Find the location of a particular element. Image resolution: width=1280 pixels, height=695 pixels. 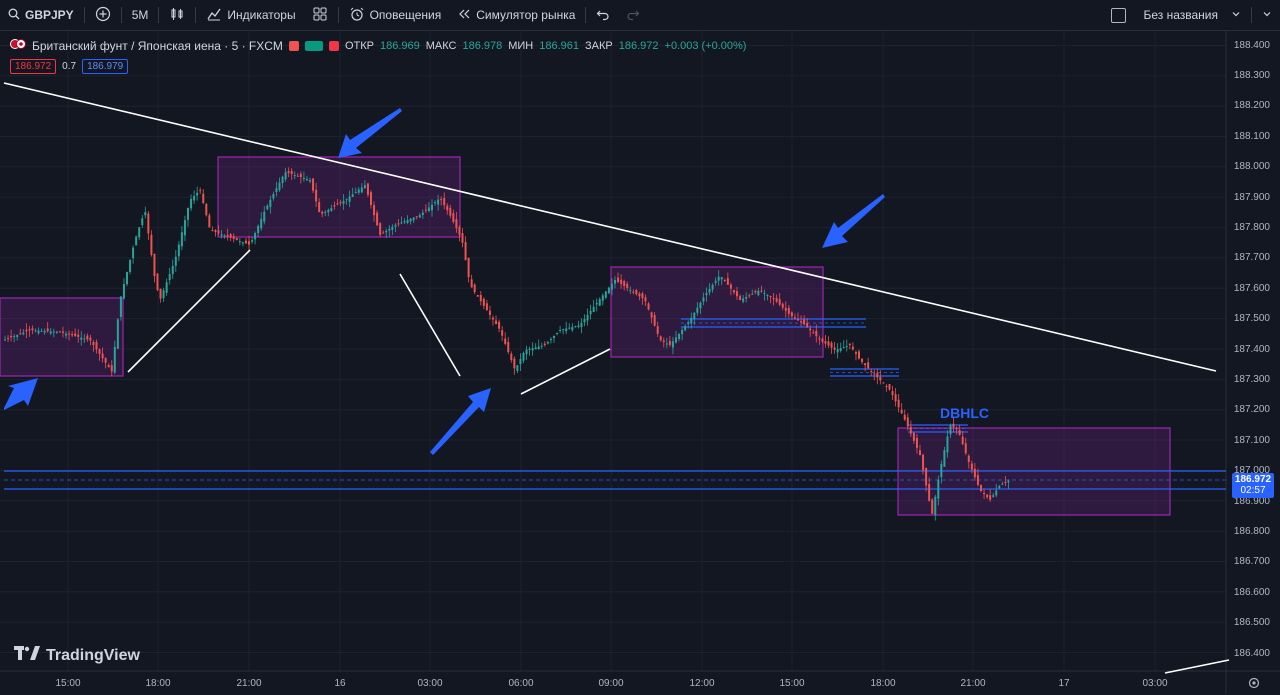

support-zone is located at coordinates (615, 480).